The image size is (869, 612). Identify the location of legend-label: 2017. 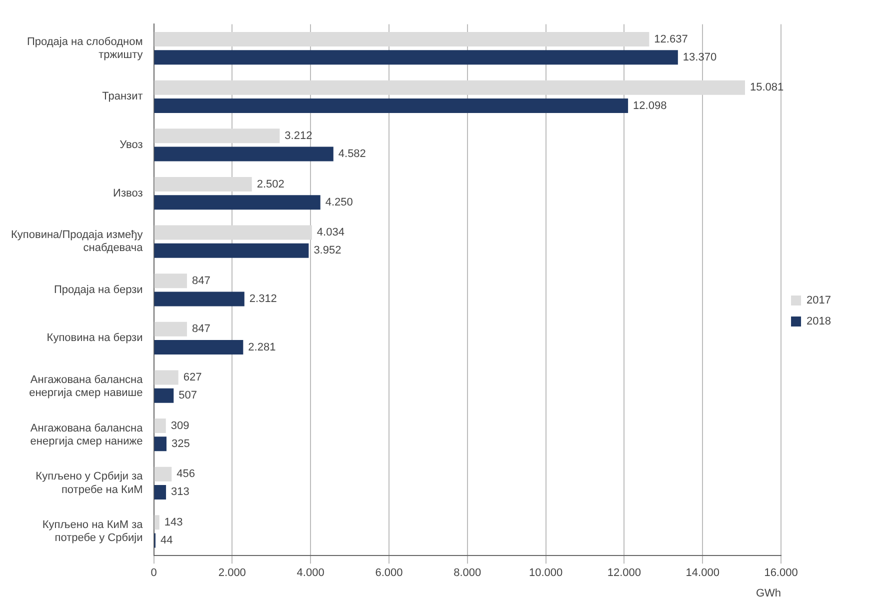
(819, 300).